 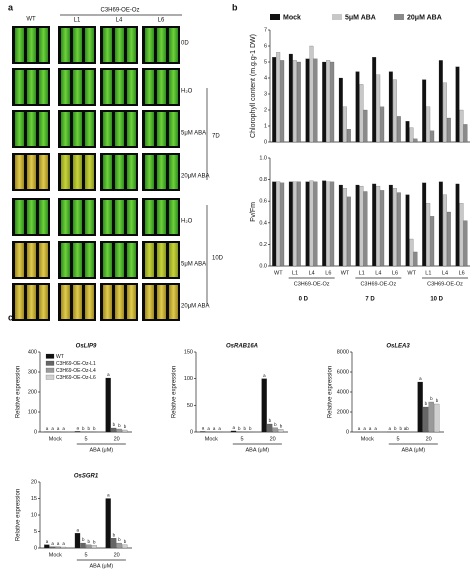 I want to click on group-sublabel: C3H69-OE-Oz, so click(x=378, y=284).